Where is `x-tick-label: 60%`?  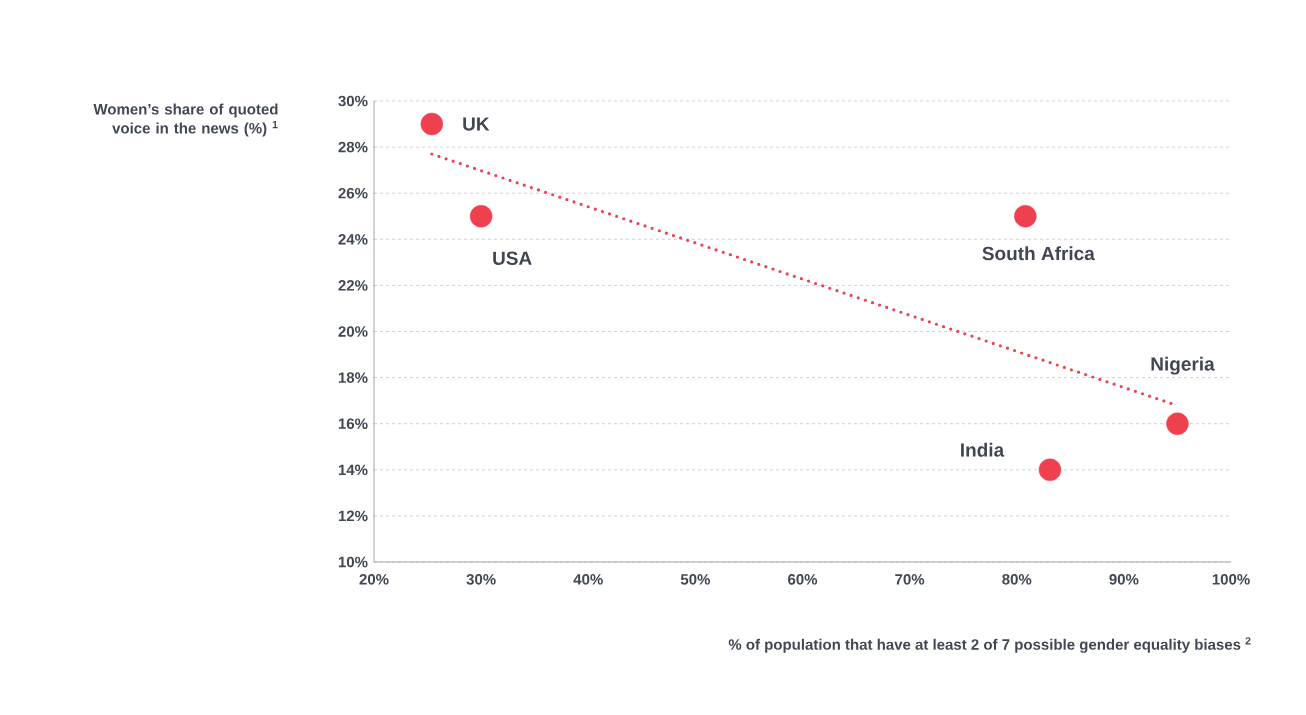
x-tick-label: 60% is located at coordinates (803, 579).